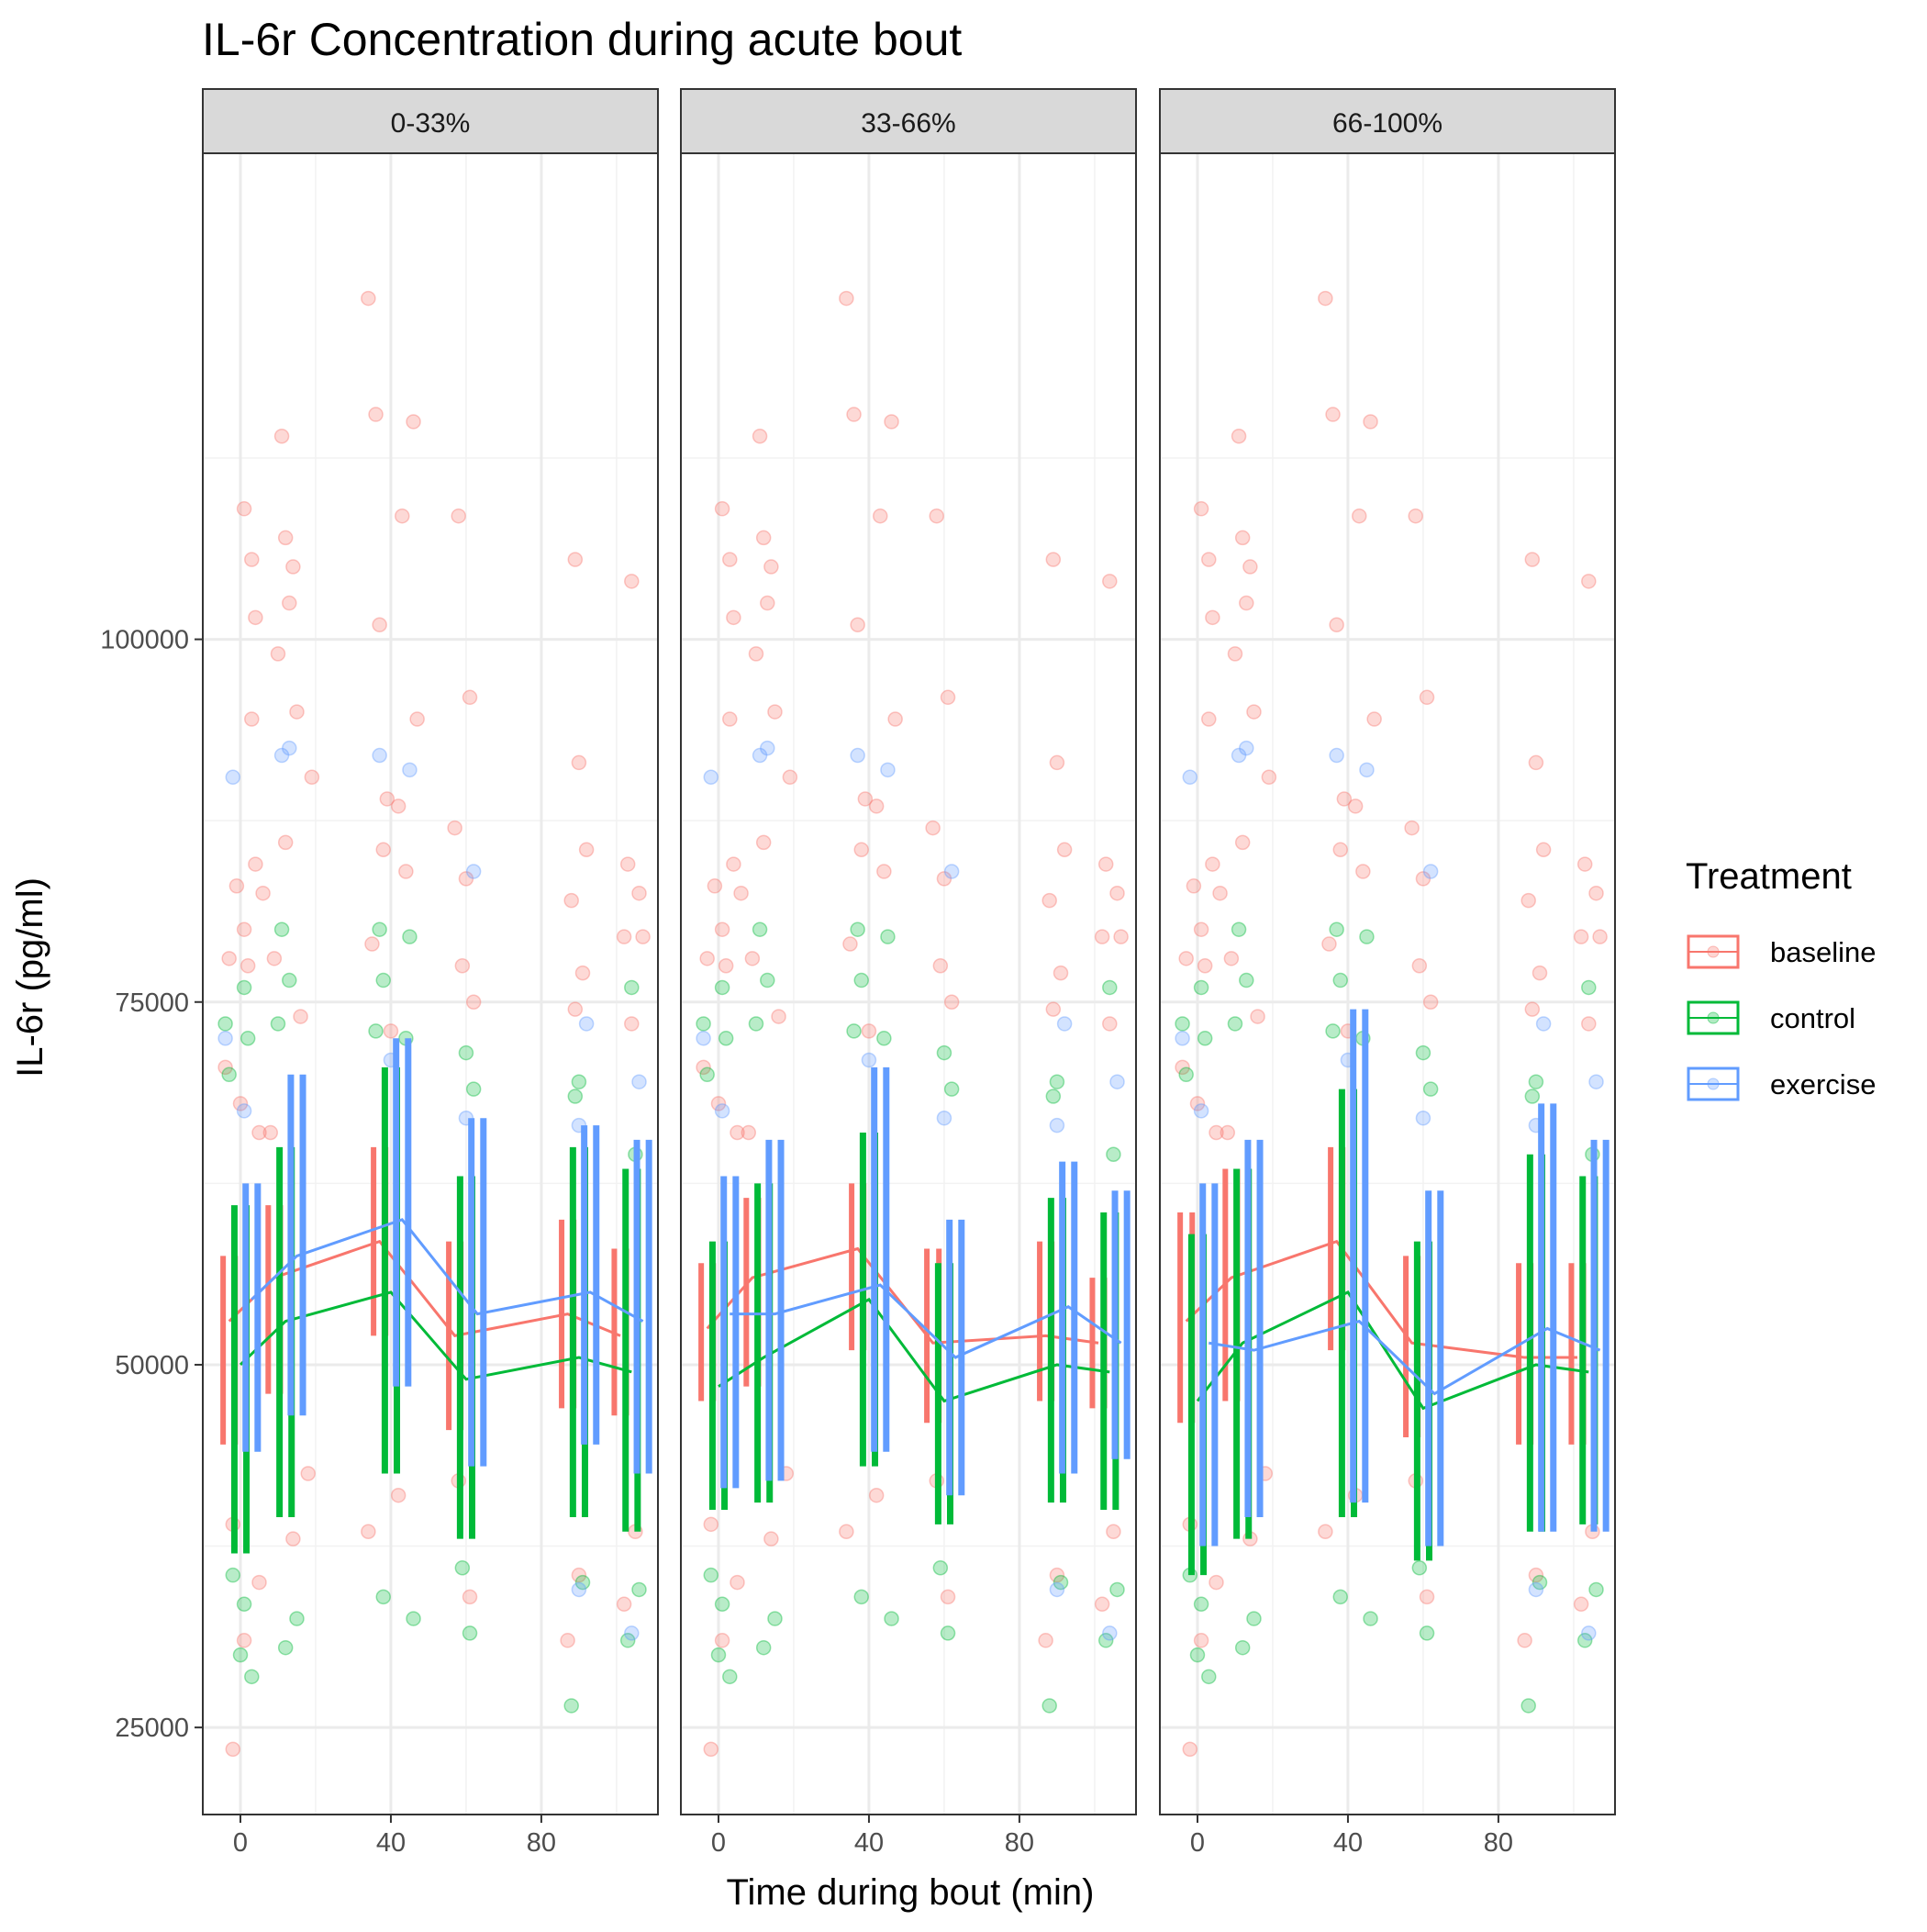 The width and height of the screenshot is (1927, 1932). What do you see at coordinates (1498, 1843) in the screenshot?
I see `x-tick-label: 80` at bounding box center [1498, 1843].